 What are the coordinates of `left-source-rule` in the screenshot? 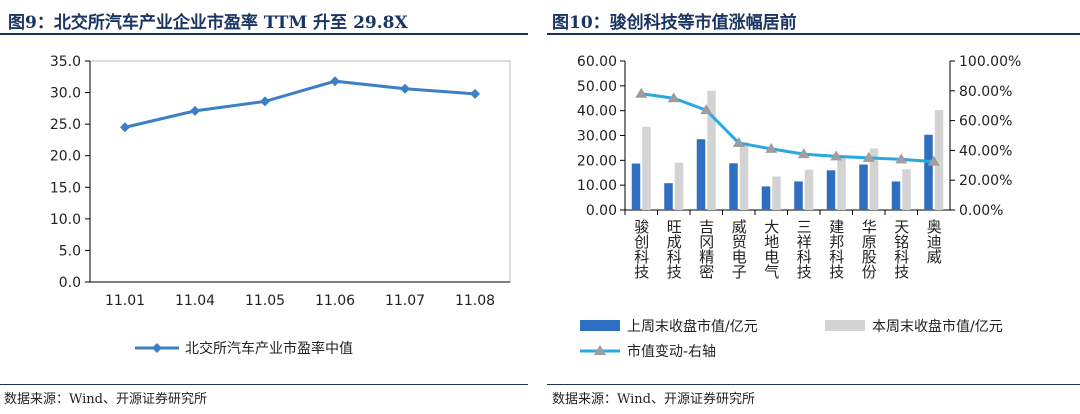 It's located at (264, 384).